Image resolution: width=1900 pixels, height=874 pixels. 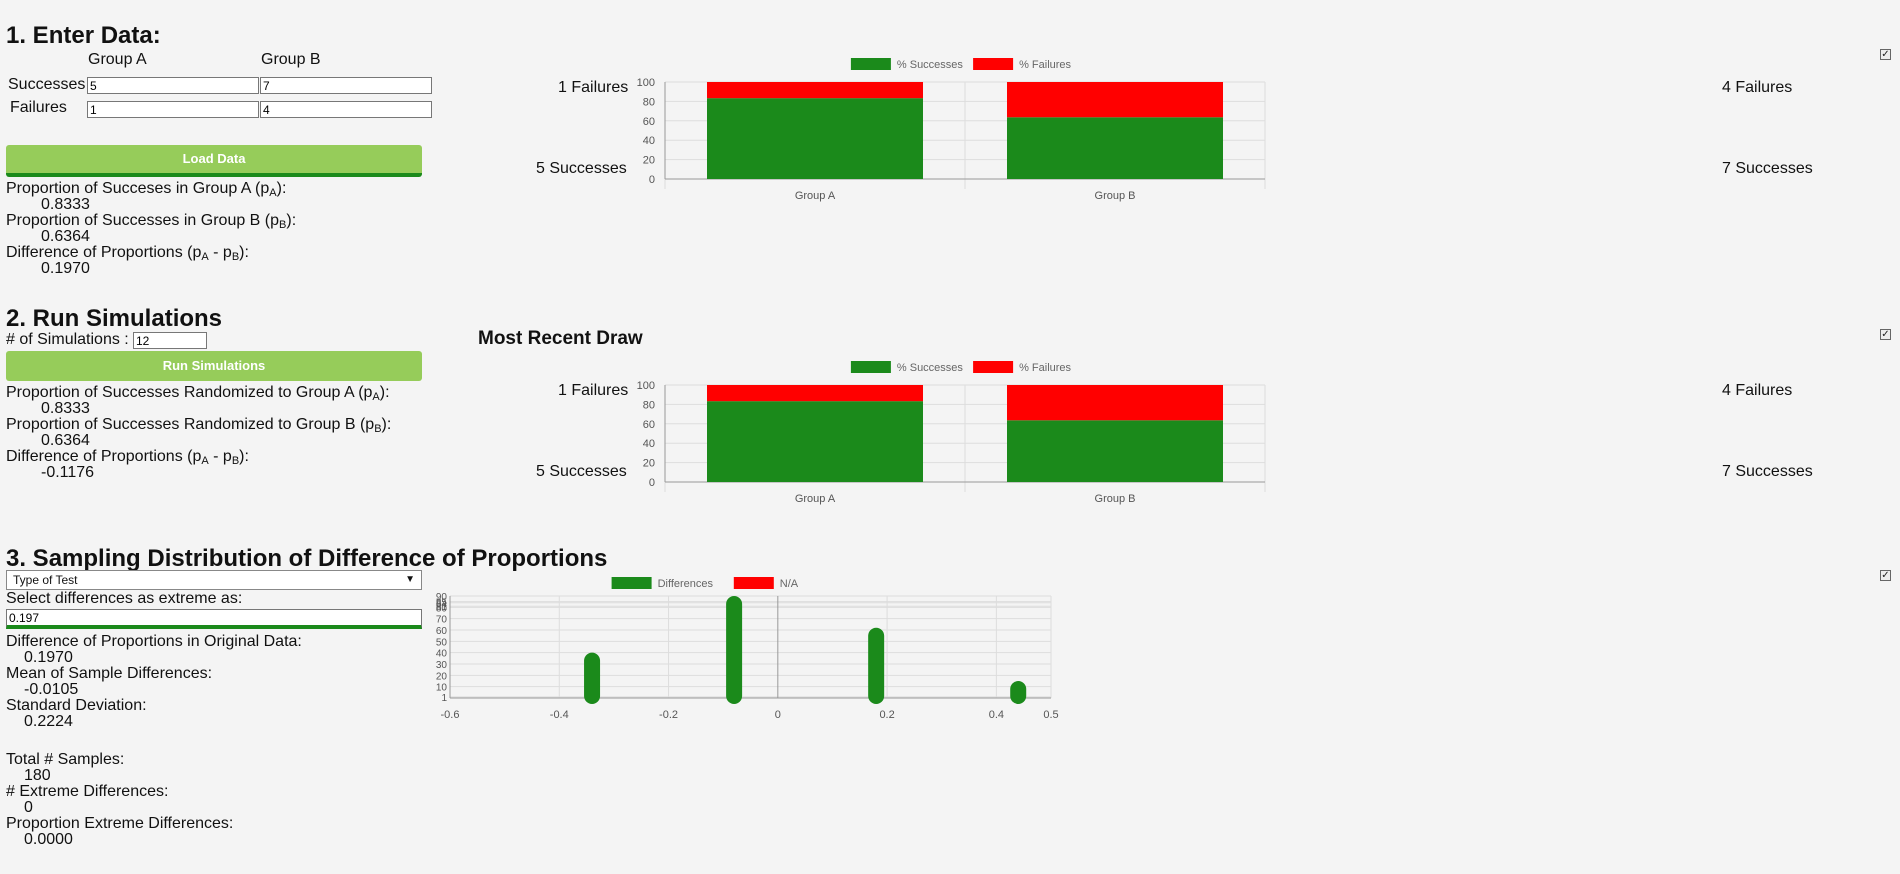 I want to click on sd-value: 0.2224, so click(x=48, y=721).